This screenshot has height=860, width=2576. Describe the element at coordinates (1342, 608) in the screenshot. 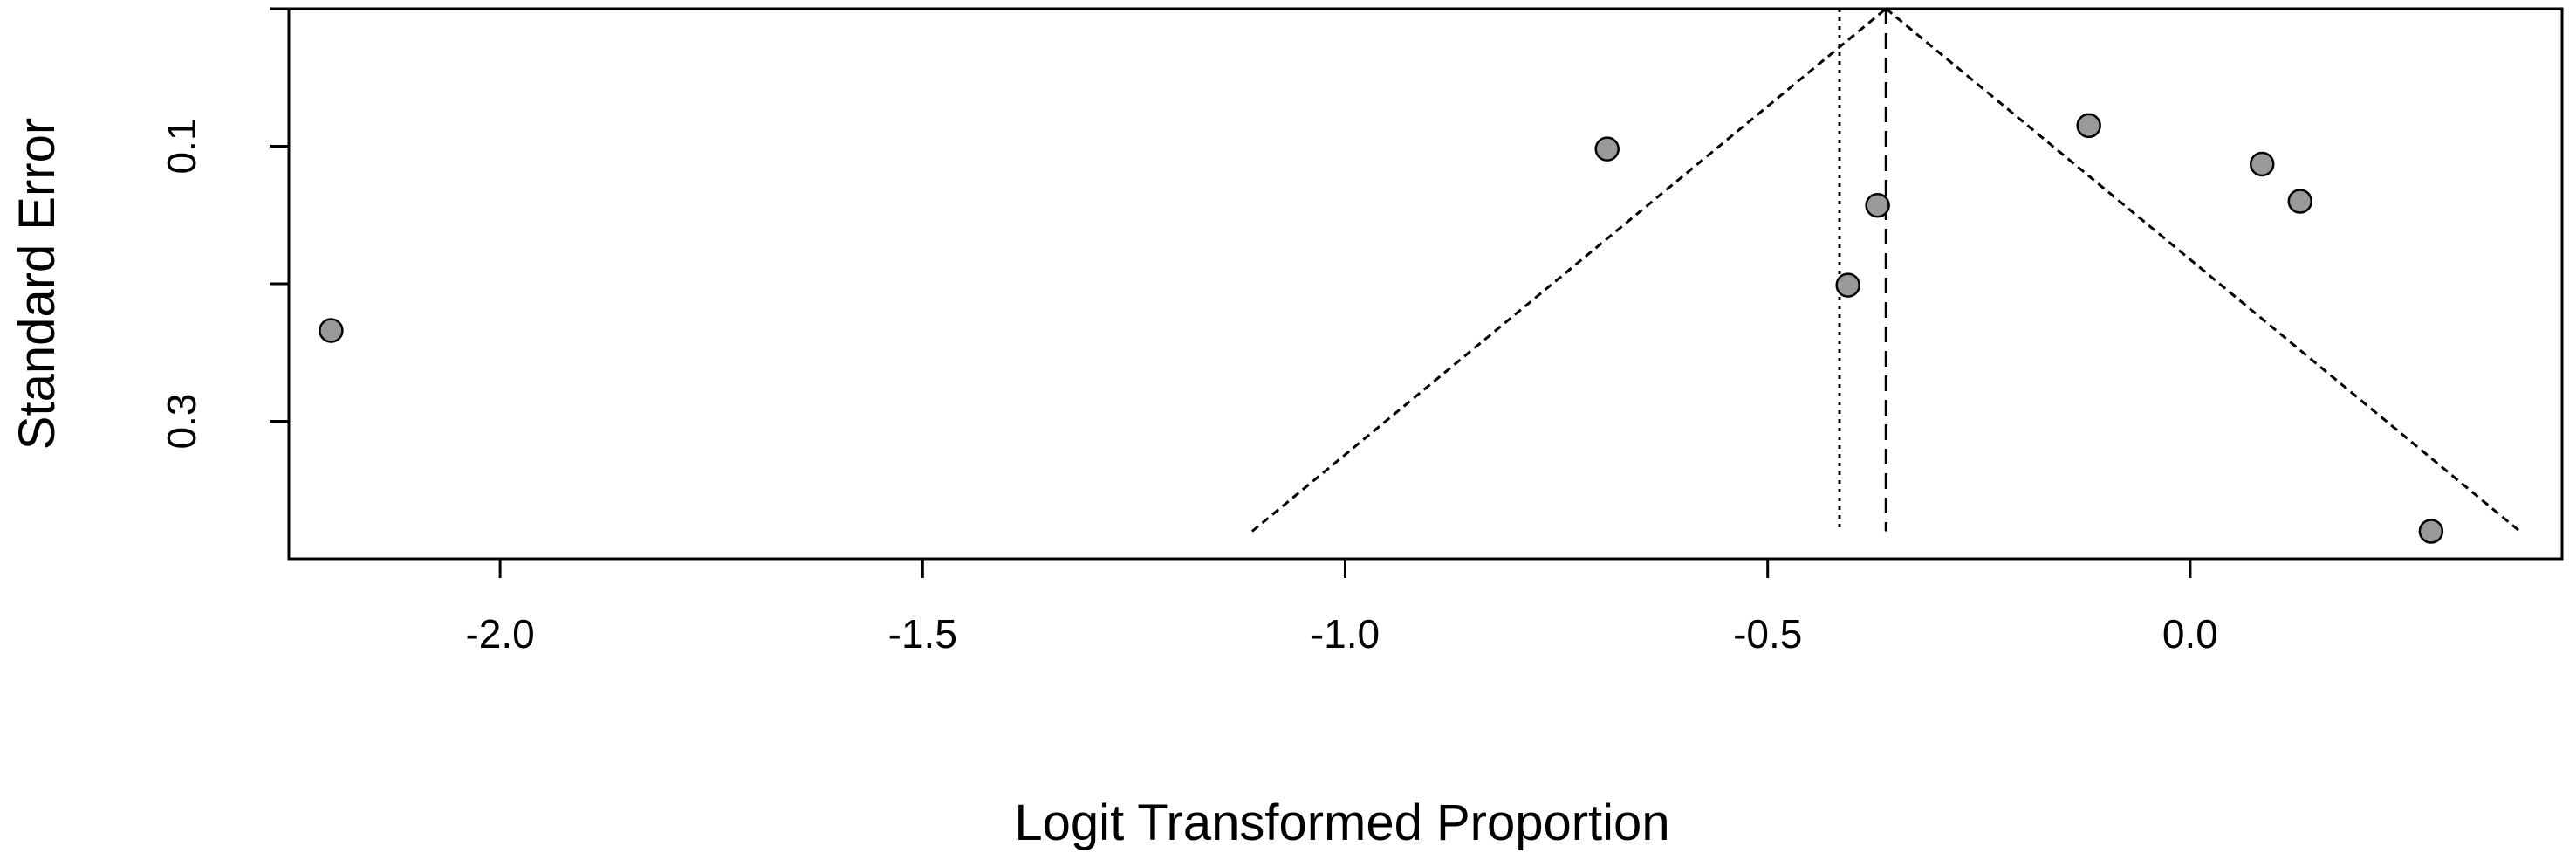

I see `x-axis: -2.0 -1.5 -1.0 -0.5 0.0` at that location.